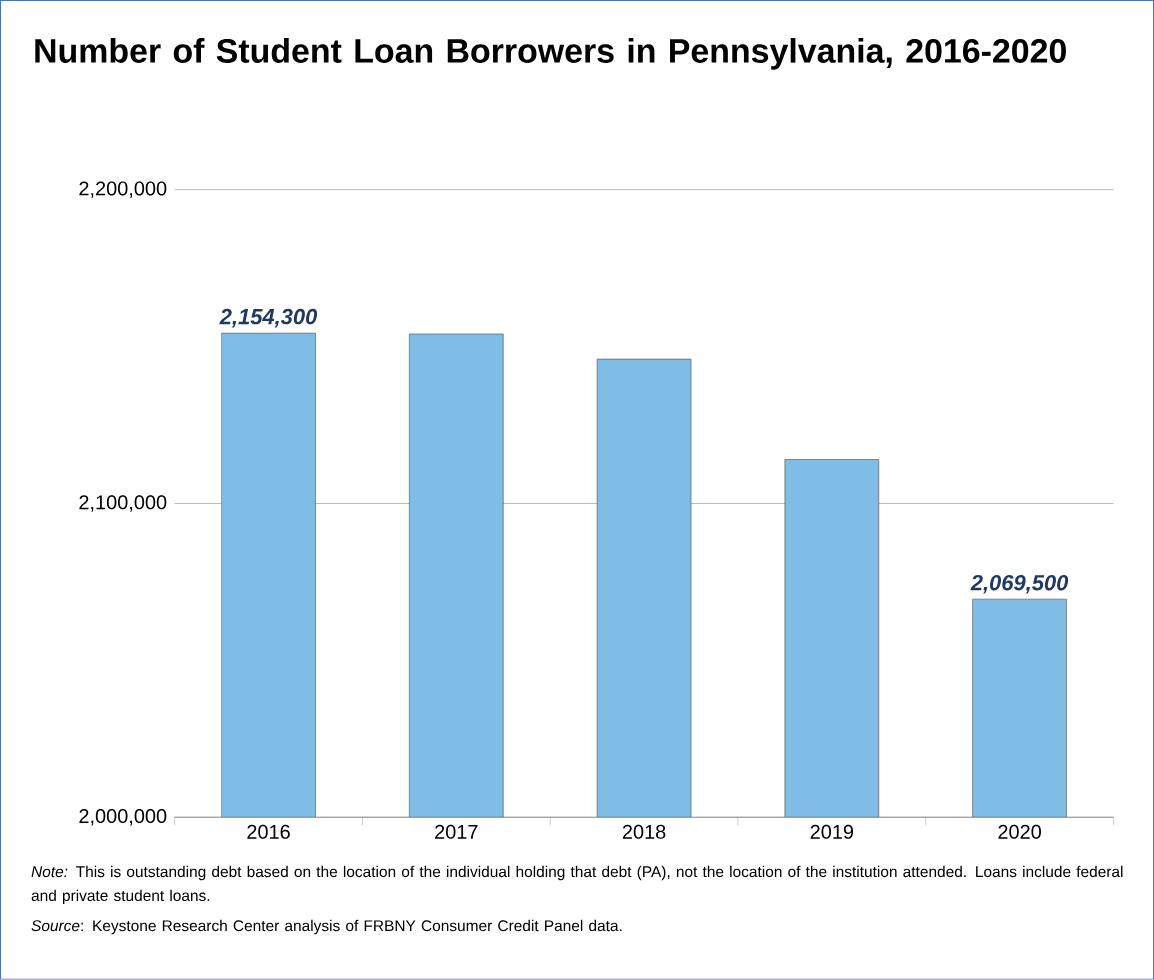 This screenshot has width=1154, height=980. Describe the element at coordinates (268, 831) in the screenshot. I see `x-tick-label: 2016` at that location.